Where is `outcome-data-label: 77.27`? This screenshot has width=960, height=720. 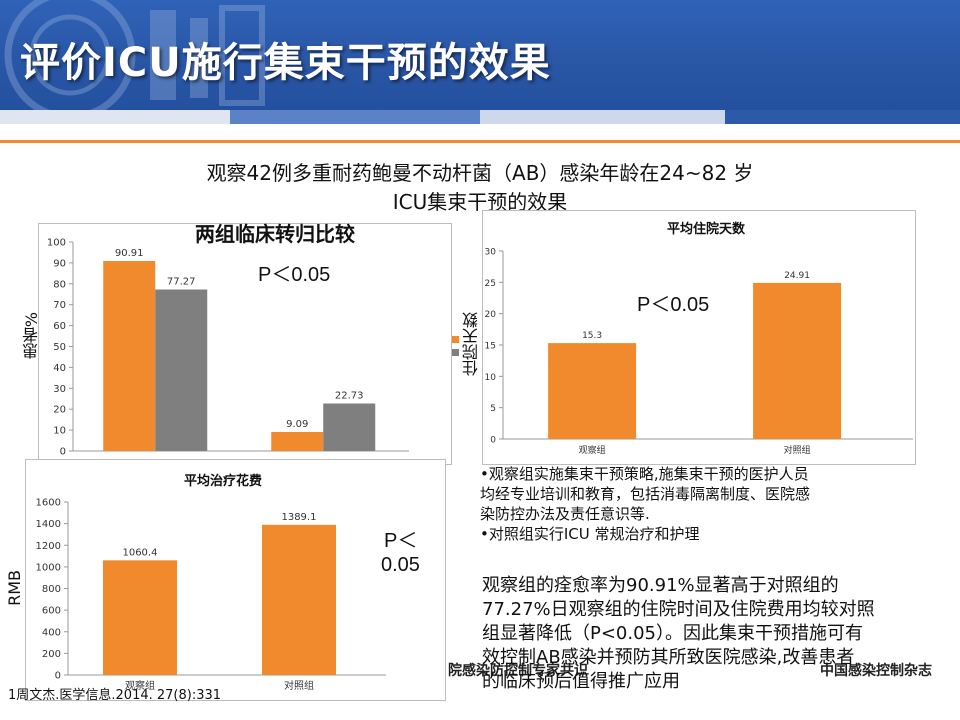
outcome-data-label: 77.27 is located at coordinates (181, 282).